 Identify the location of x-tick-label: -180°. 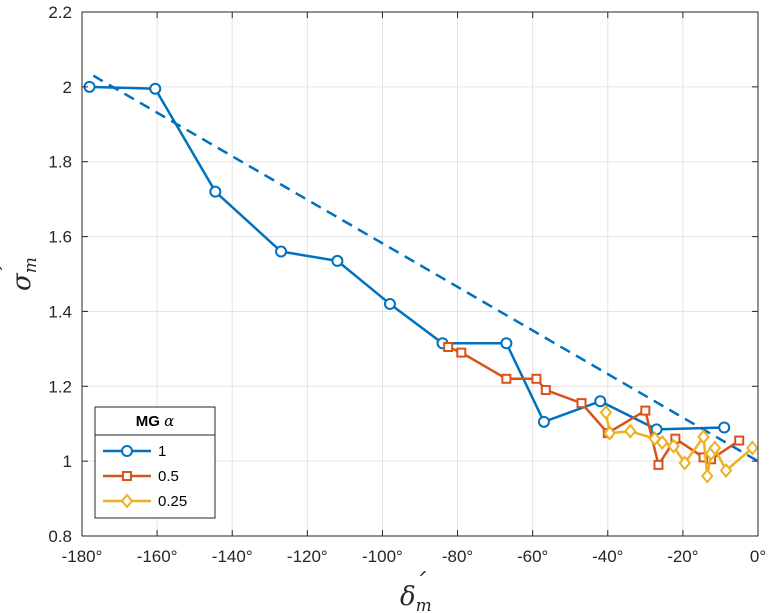
(82, 556).